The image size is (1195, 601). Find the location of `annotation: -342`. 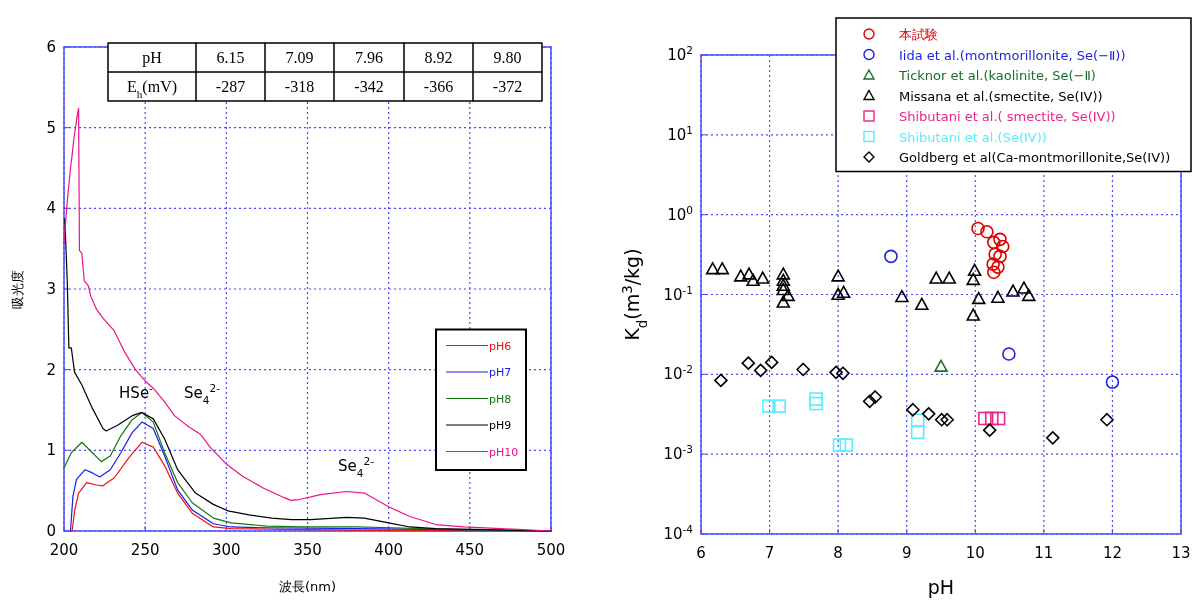

annotation: -342 is located at coordinates (369, 86).